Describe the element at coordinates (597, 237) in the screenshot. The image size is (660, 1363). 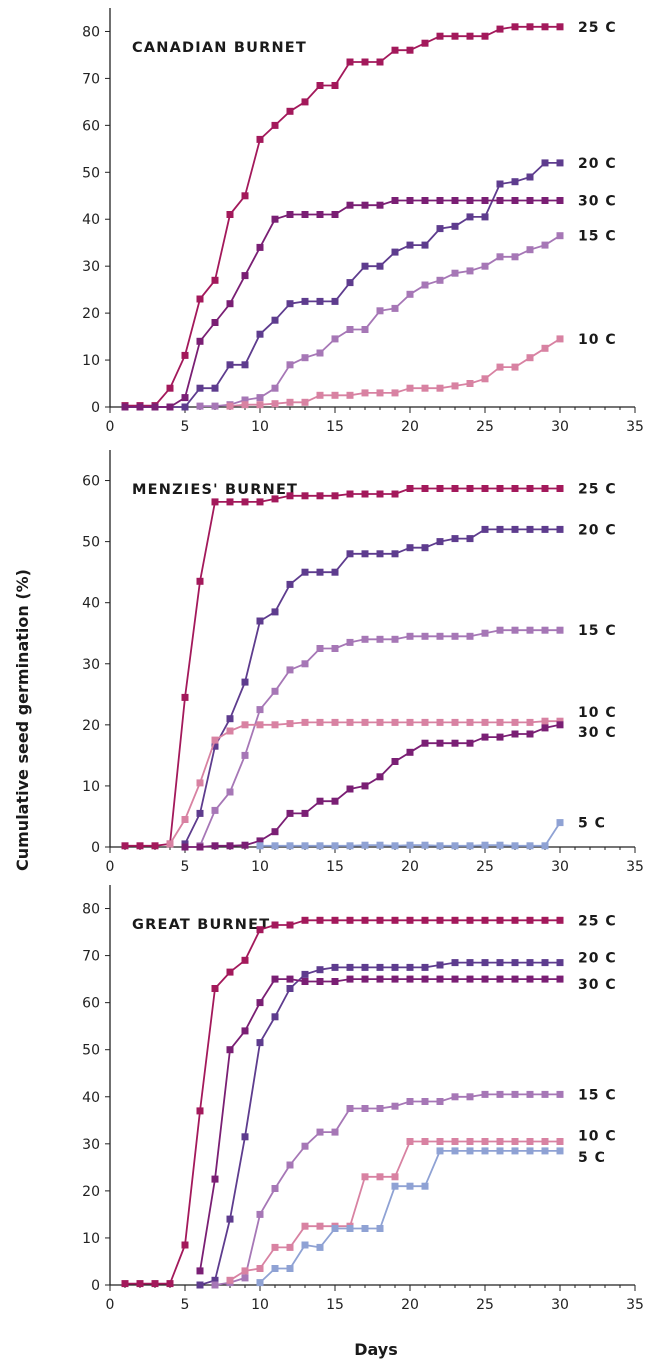
I see `canadian-burnet-series-15-c-label: 15 C` at that location.